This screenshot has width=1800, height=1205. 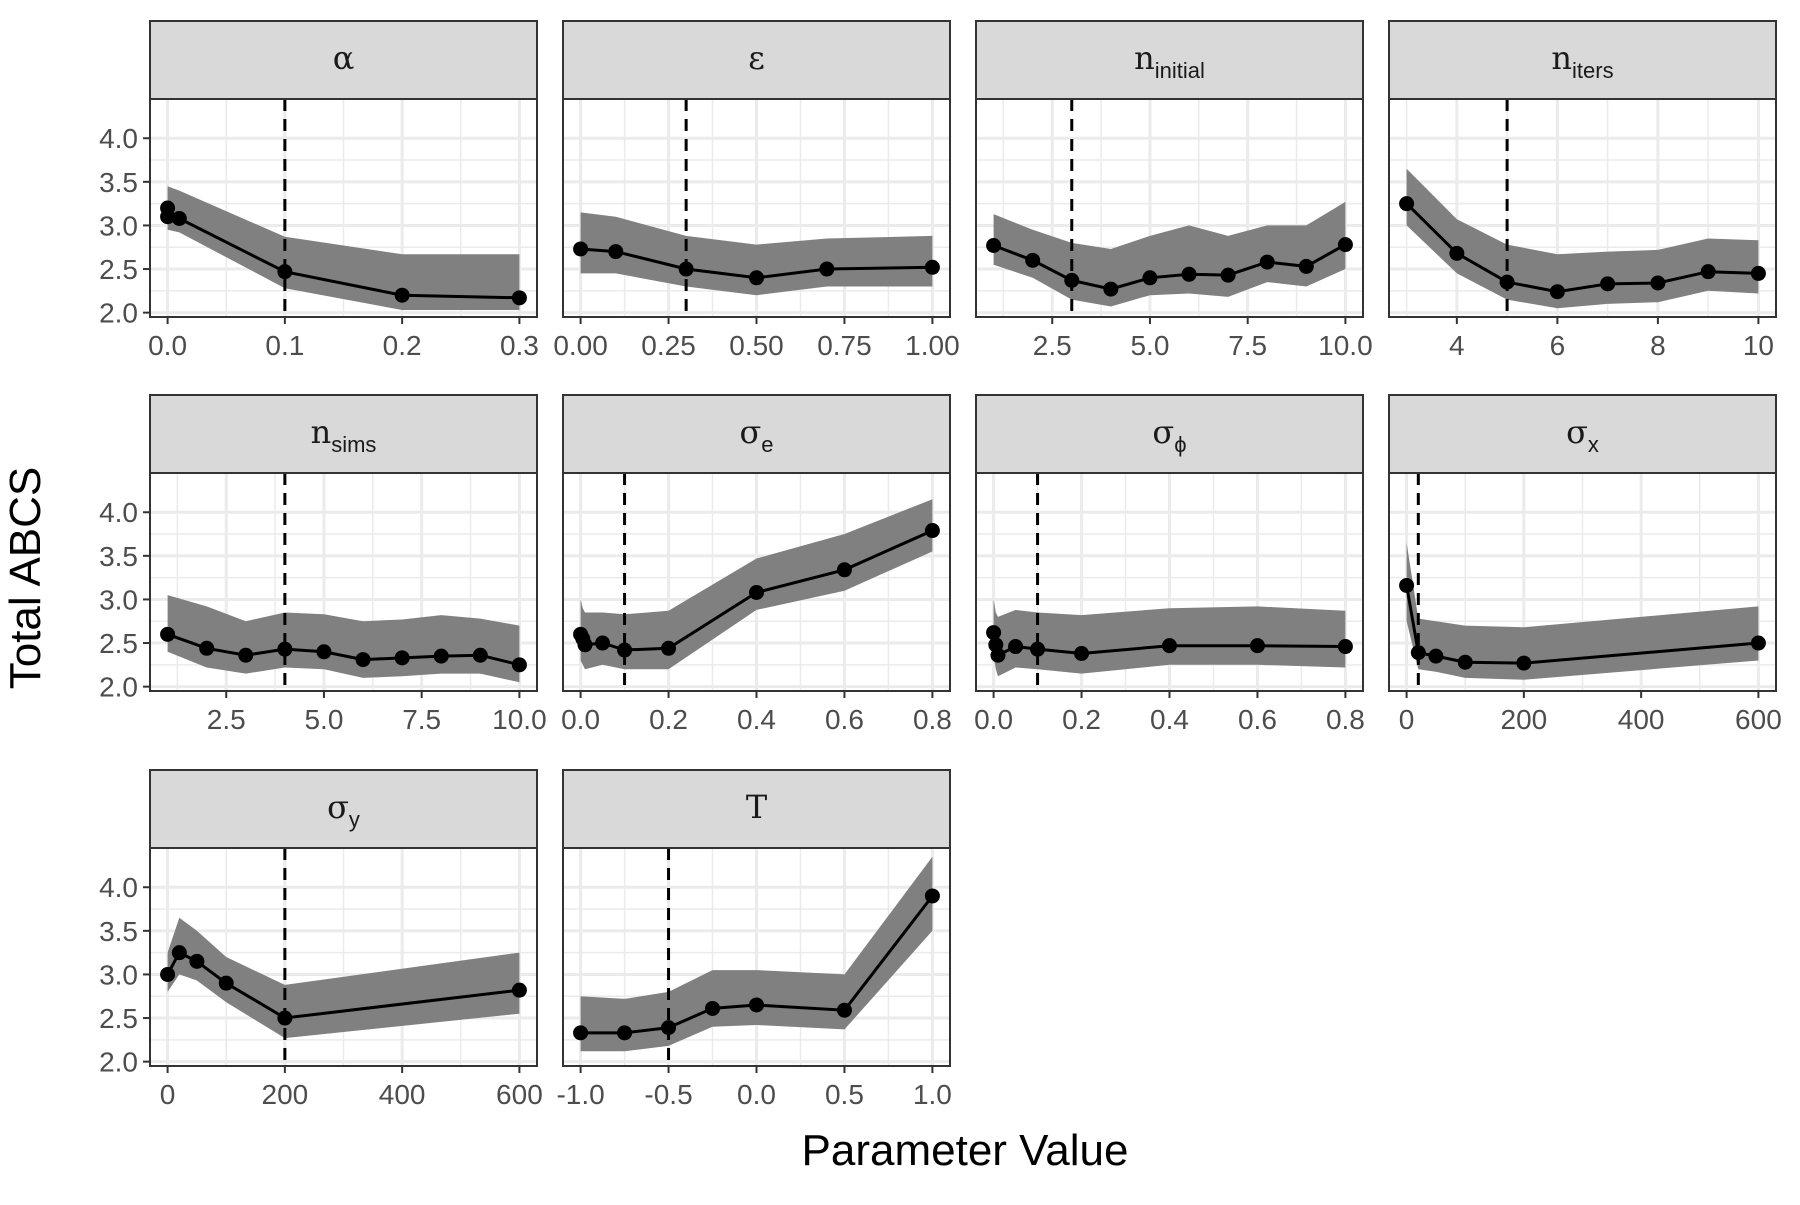 I want to click on x-tick-label: 0.6, so click(x=844, y=719).